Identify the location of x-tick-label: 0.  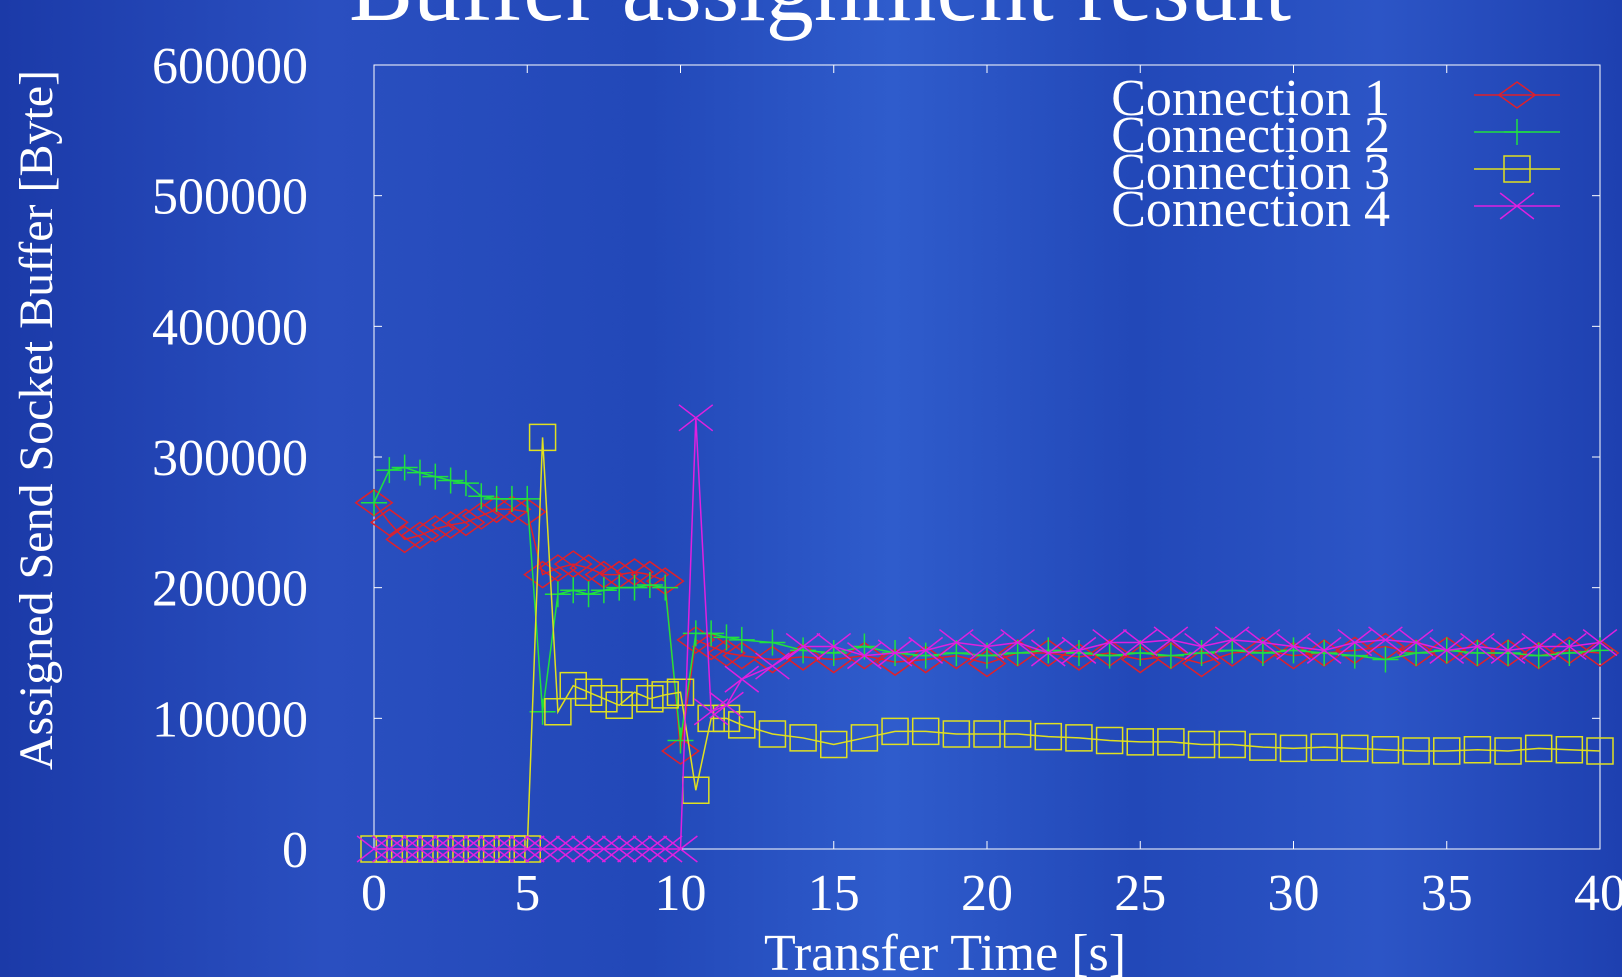
(374, 893).